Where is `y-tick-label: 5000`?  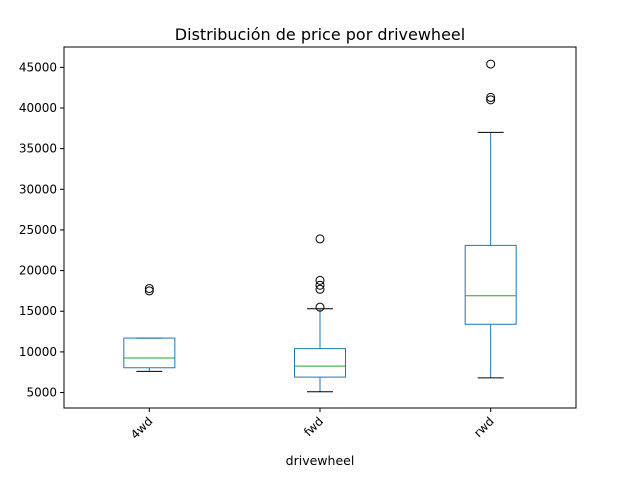
y-tick-label: 5000 is located at coordinates (41, 393).